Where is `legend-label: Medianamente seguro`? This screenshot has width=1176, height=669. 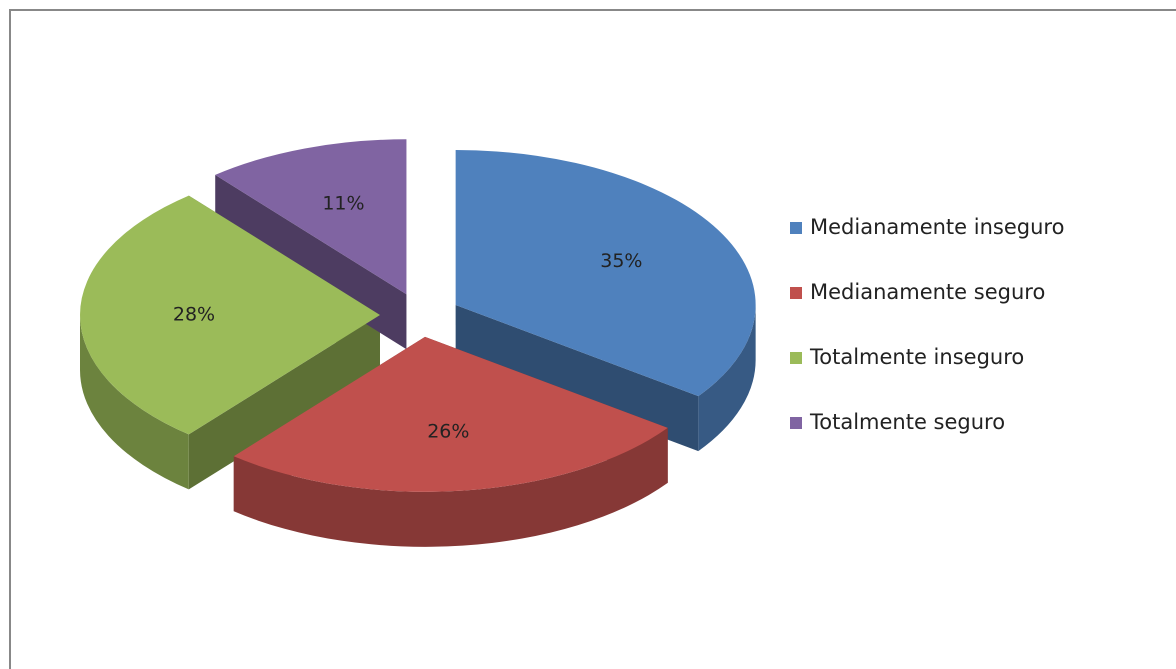
legend-label: Medianamente seguro is located at coordinates (927, 292).